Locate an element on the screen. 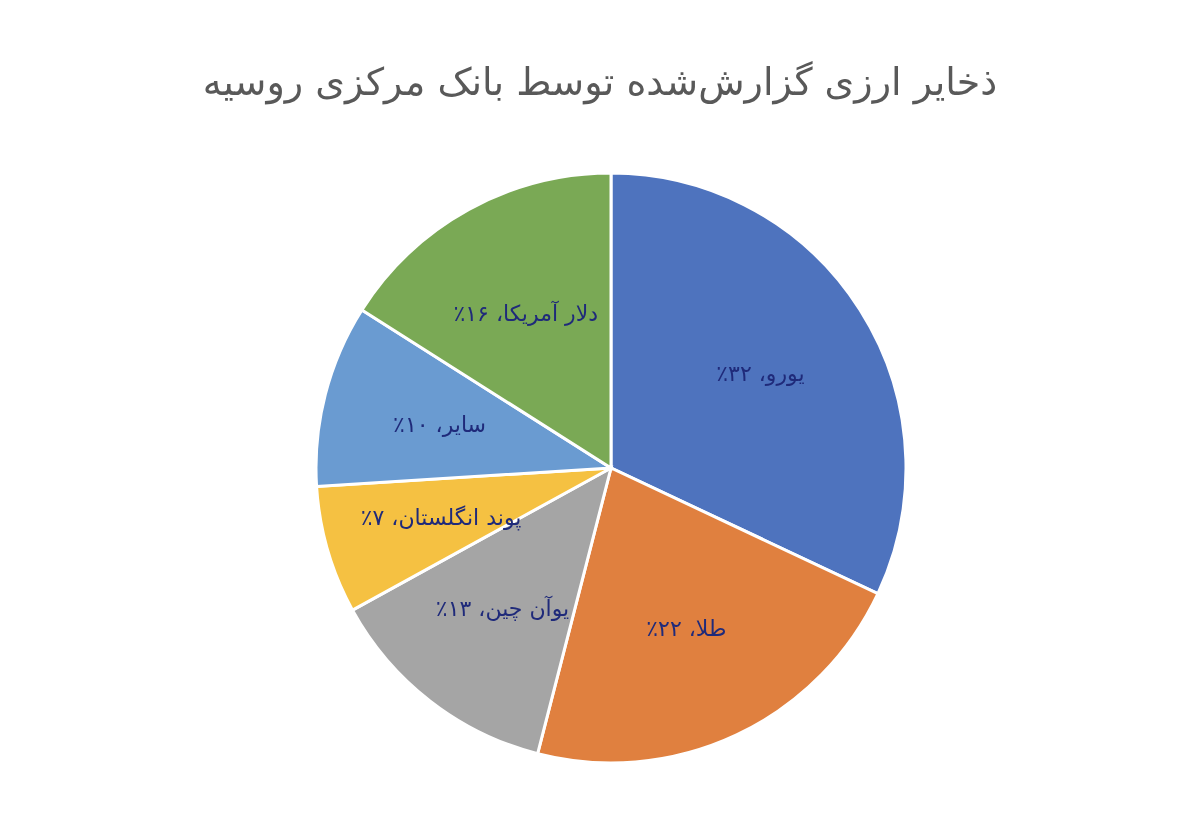 This screenshot has width=1200, height=835. data-label: ، ۲۲٪ is located at coordinates (671, 628).